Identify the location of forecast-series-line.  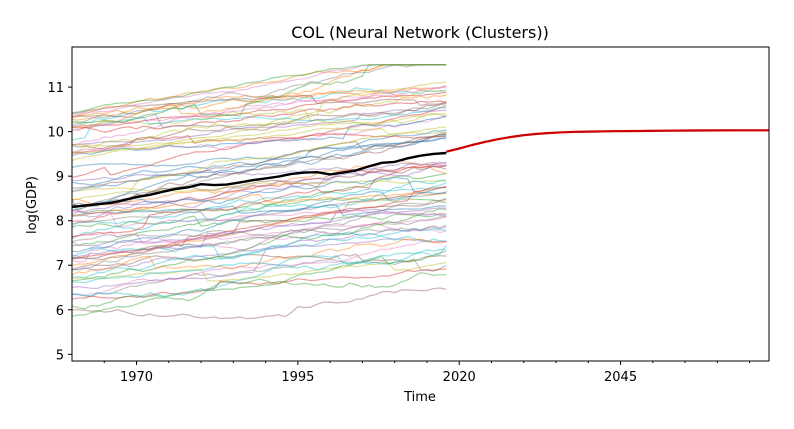
(607, 141).